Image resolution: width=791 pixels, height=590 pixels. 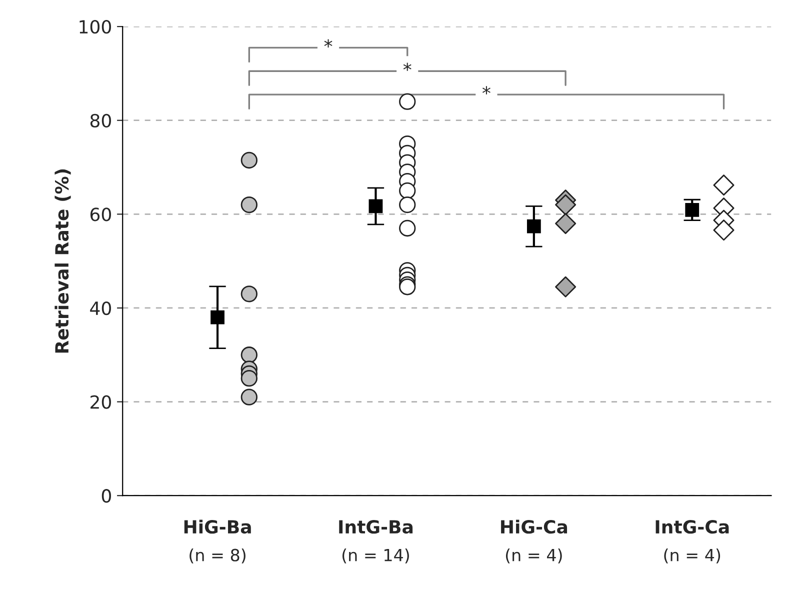 I want to click on y-axis-title: Retrieval Rate (%), so click(x=62, y=261).